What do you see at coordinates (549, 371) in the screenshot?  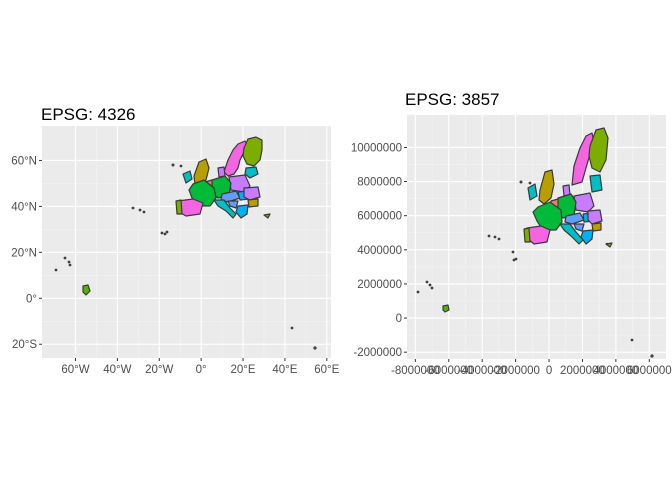 I see `x-tick-label: 0` at bounding box center [549, 371].